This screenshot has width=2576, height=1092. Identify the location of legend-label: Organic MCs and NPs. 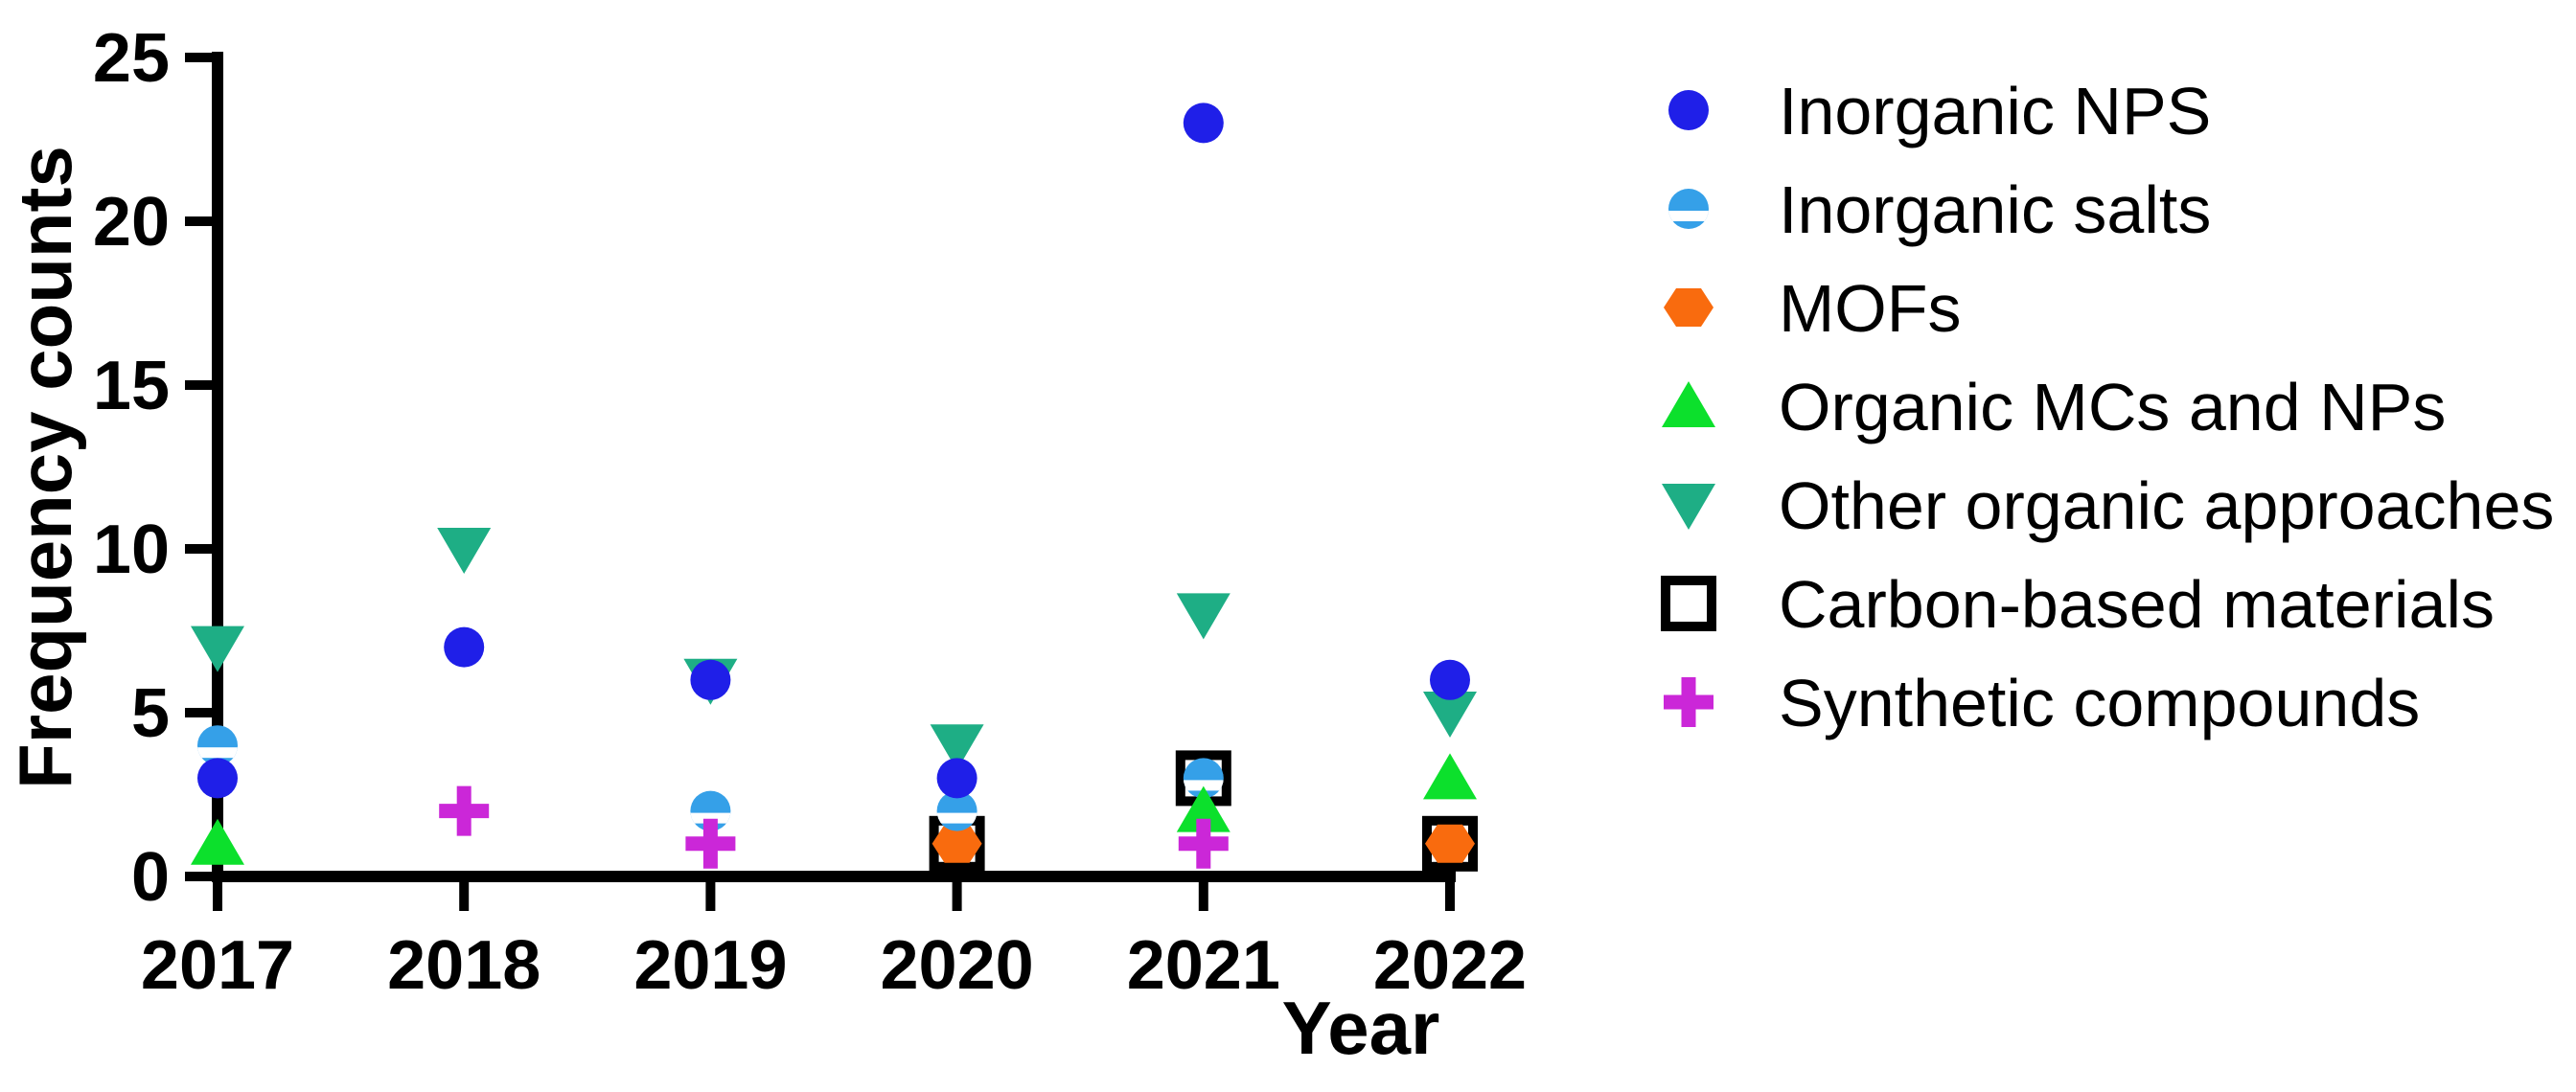
(2112, 407).